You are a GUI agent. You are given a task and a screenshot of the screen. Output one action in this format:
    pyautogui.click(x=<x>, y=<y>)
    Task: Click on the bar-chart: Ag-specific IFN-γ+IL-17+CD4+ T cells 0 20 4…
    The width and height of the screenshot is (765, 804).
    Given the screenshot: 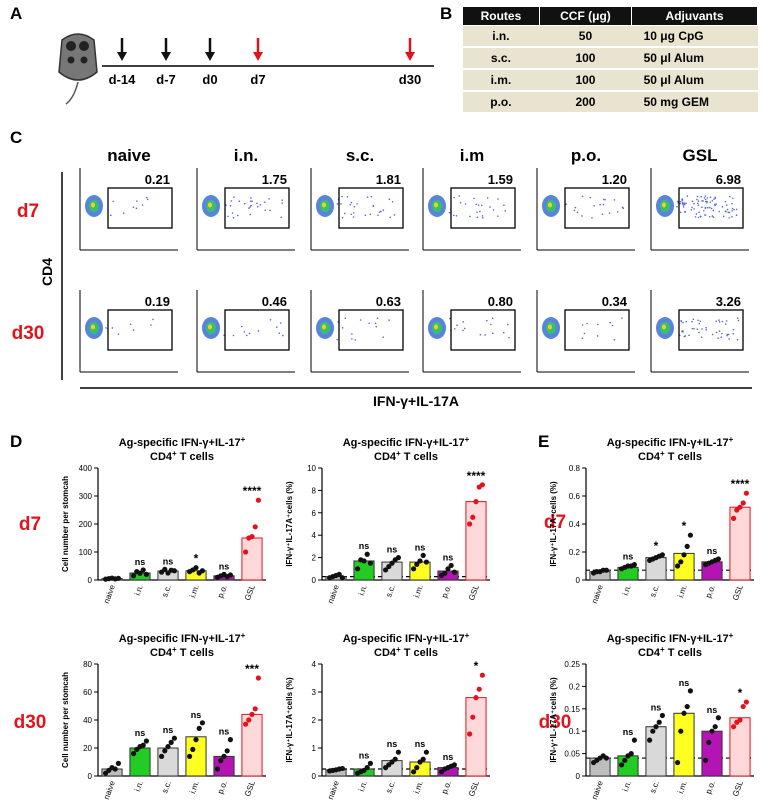 What is the action you would take?
    pyautogui.click(x=163, y=716)
    